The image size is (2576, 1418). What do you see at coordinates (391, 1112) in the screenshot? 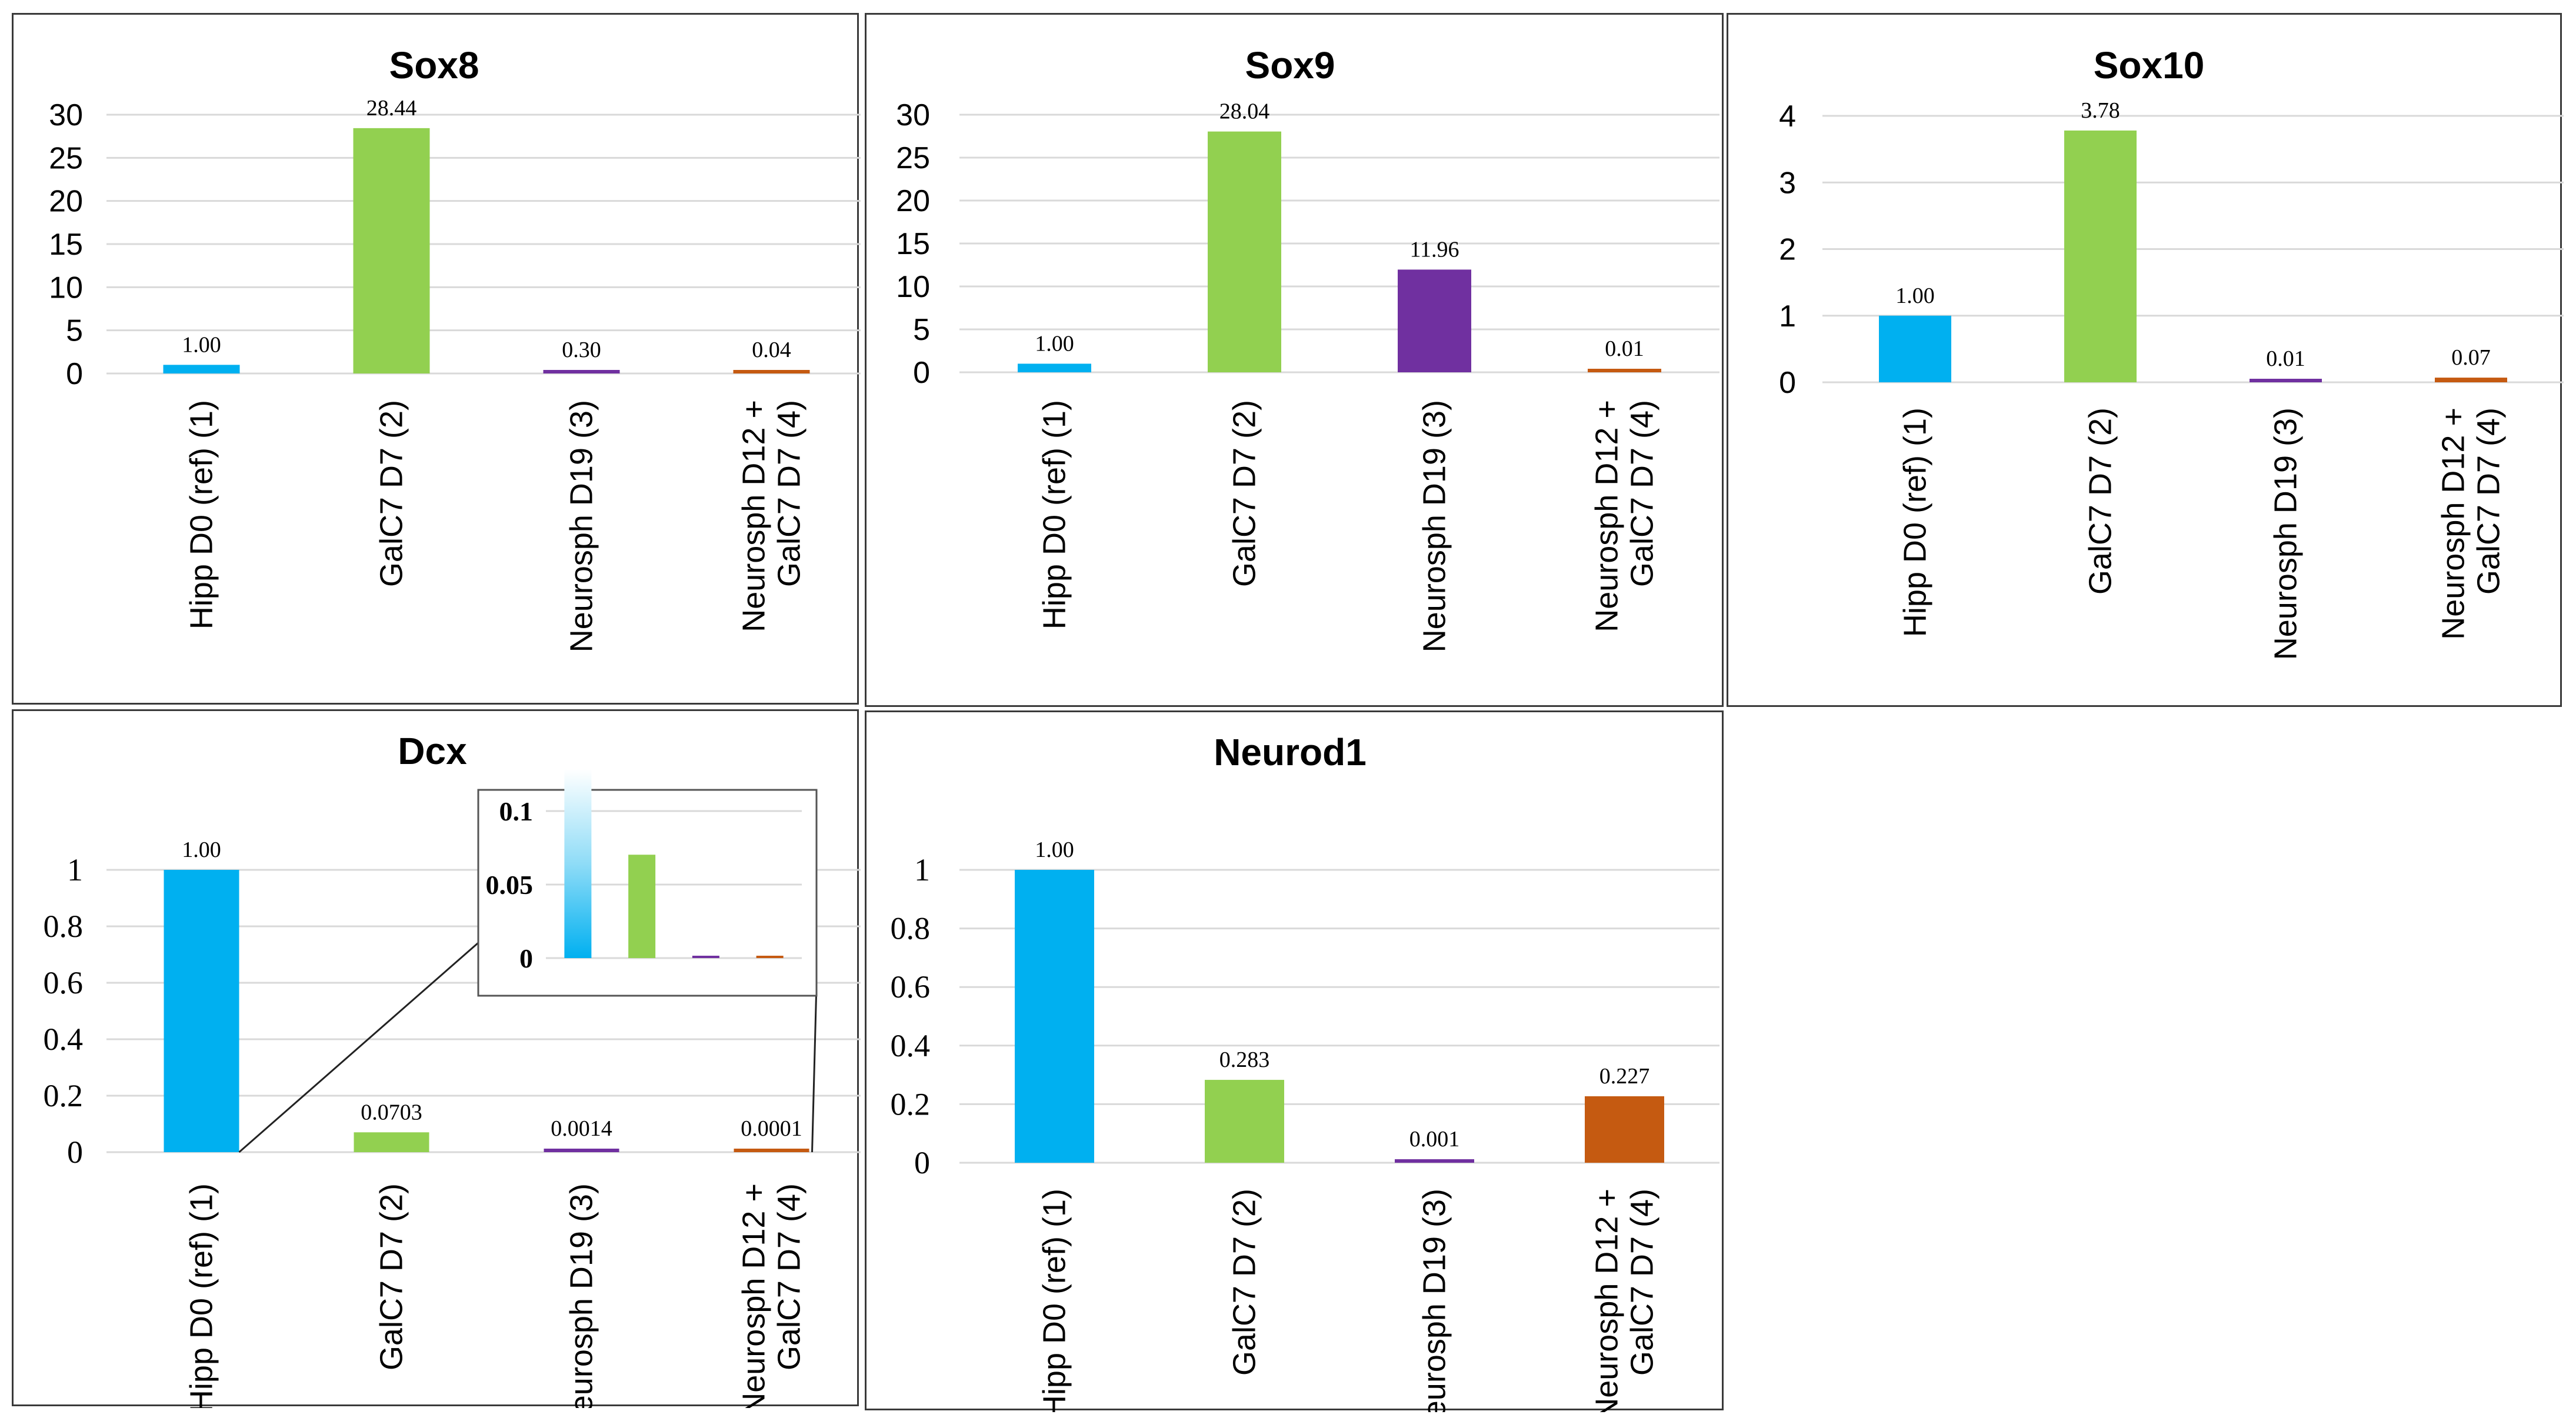
I see `data-label: 0.0703` at bounding box center [391, 1112].